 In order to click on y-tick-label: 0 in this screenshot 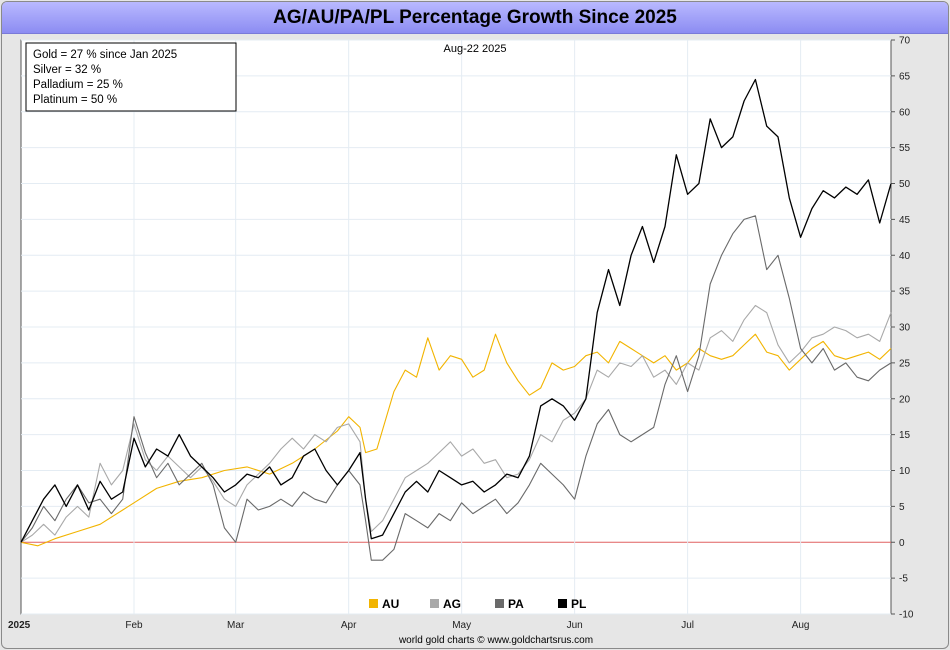, I will do `click(902, 543)`.